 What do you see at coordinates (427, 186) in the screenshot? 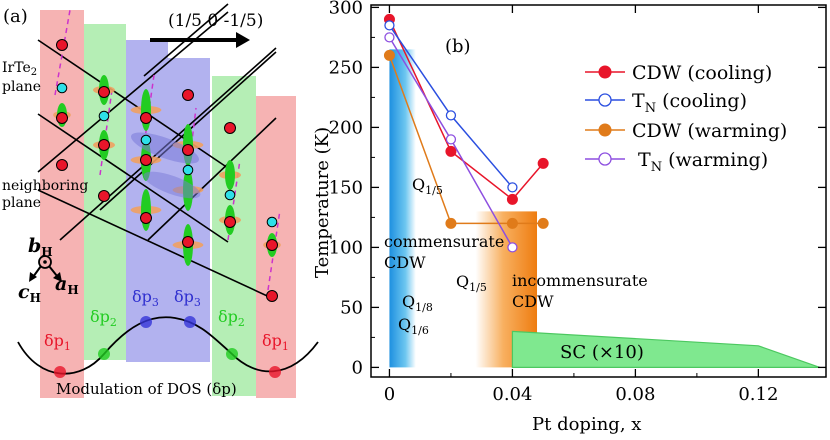
I see `annot-q15-a: Q1/5` at bounding box center [427, 186].